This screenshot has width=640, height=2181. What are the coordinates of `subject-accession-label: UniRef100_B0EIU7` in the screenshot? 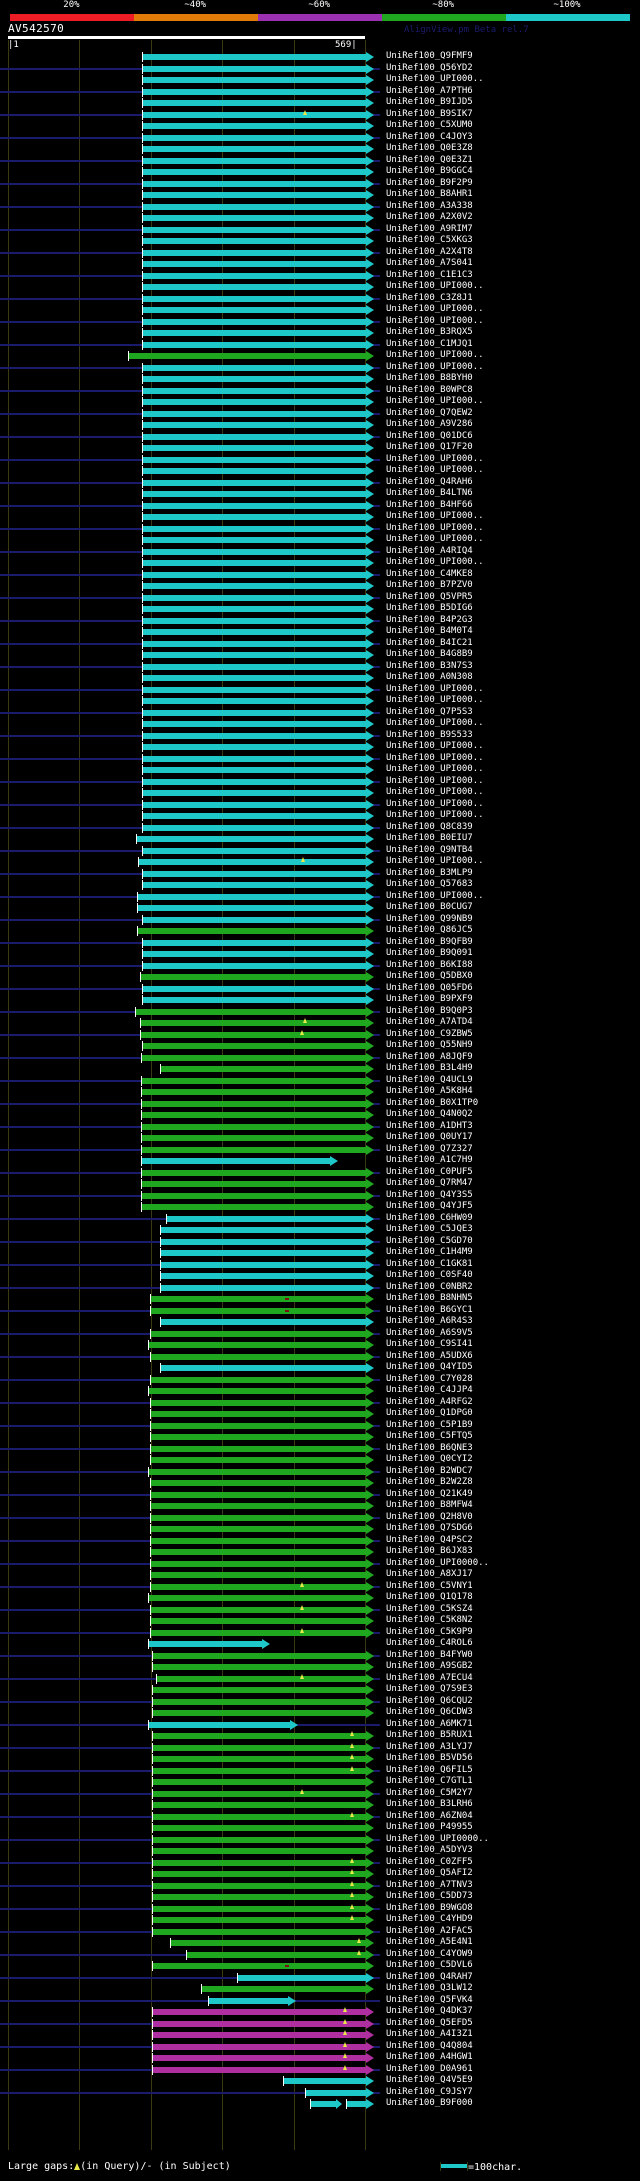 It's located at (429, 838).